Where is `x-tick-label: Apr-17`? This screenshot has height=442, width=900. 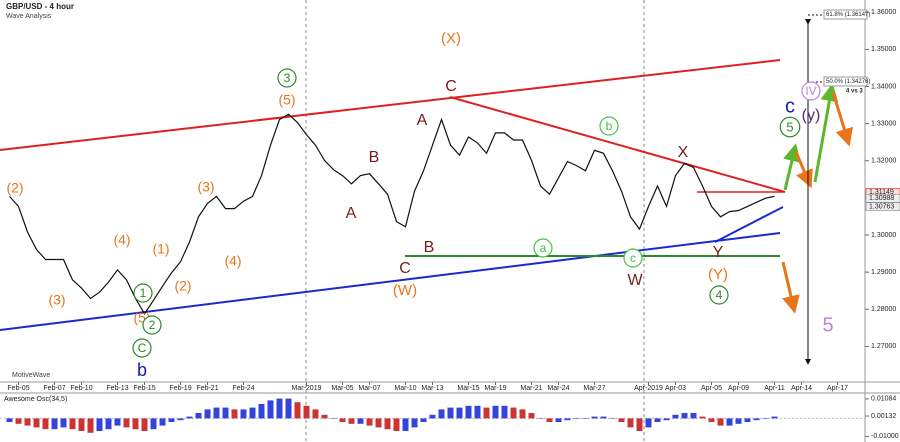
x-tick-label: Apr-17 is located at coordinates (837, 388).